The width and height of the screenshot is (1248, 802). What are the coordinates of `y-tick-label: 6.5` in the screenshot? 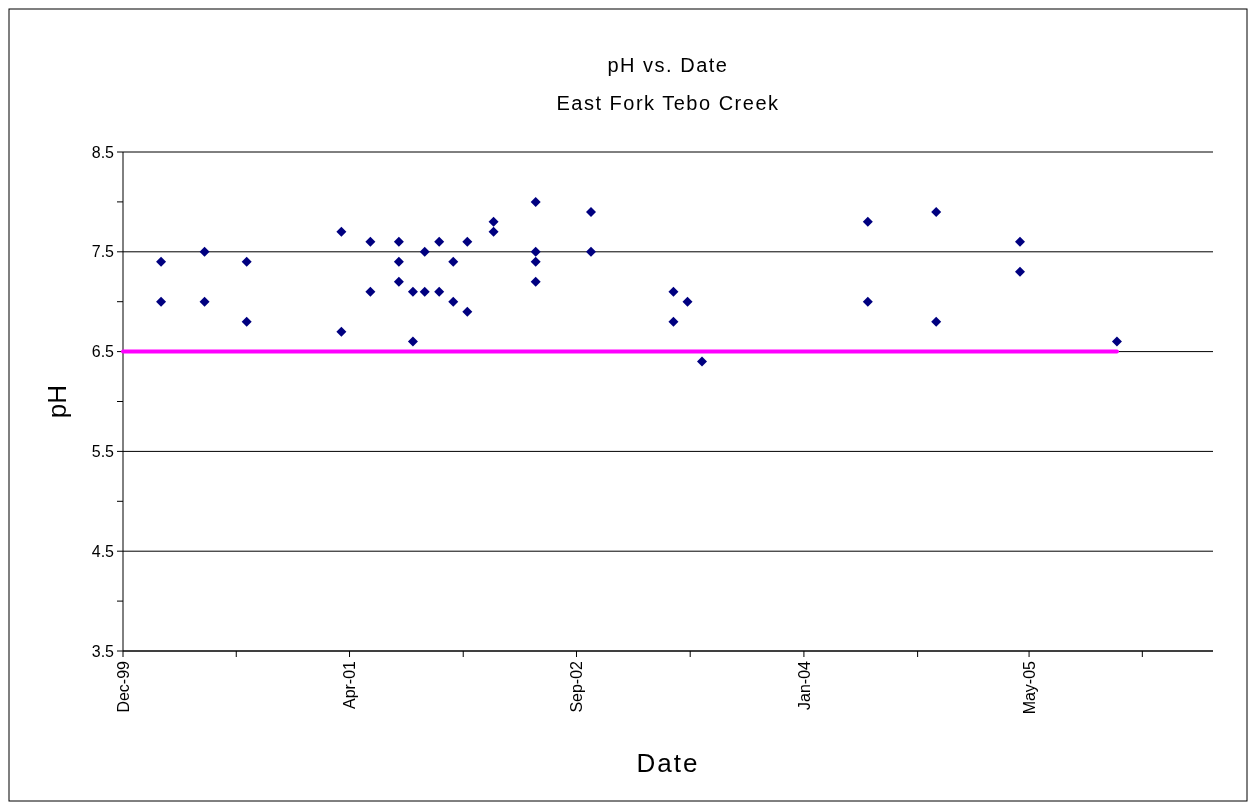 It's located at (103, 352).